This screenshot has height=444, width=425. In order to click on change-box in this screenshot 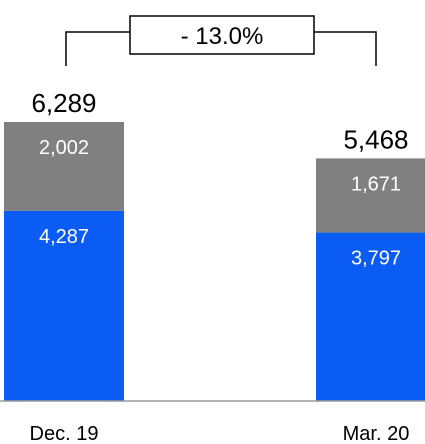, I will do `click(222, 35)`.